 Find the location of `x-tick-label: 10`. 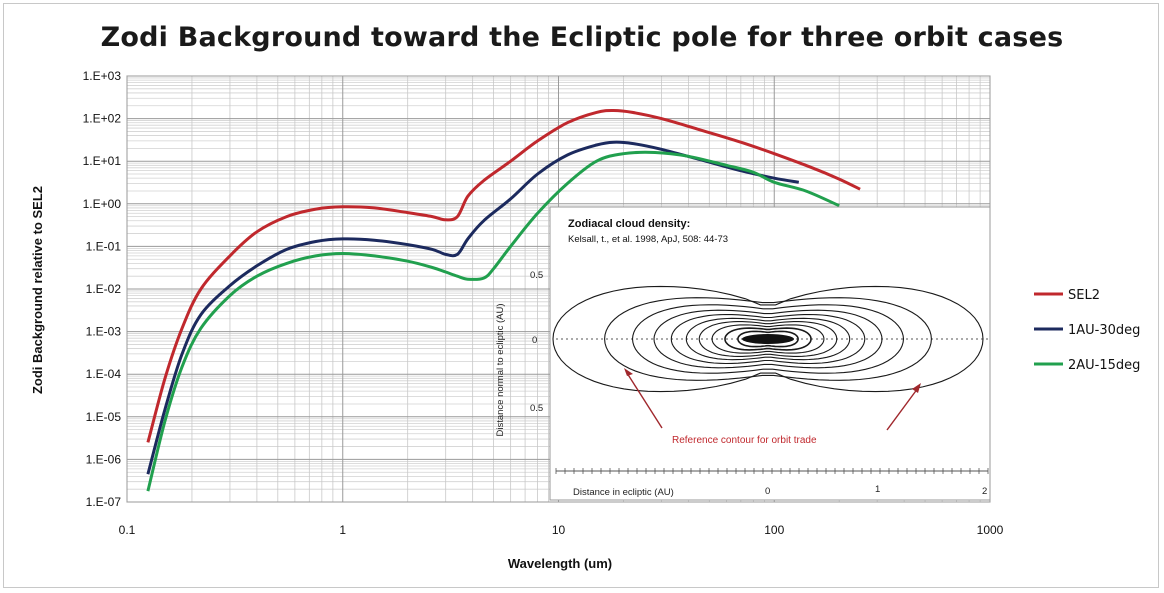

x-tick-label: 10 is located at coordinates (559, 530).